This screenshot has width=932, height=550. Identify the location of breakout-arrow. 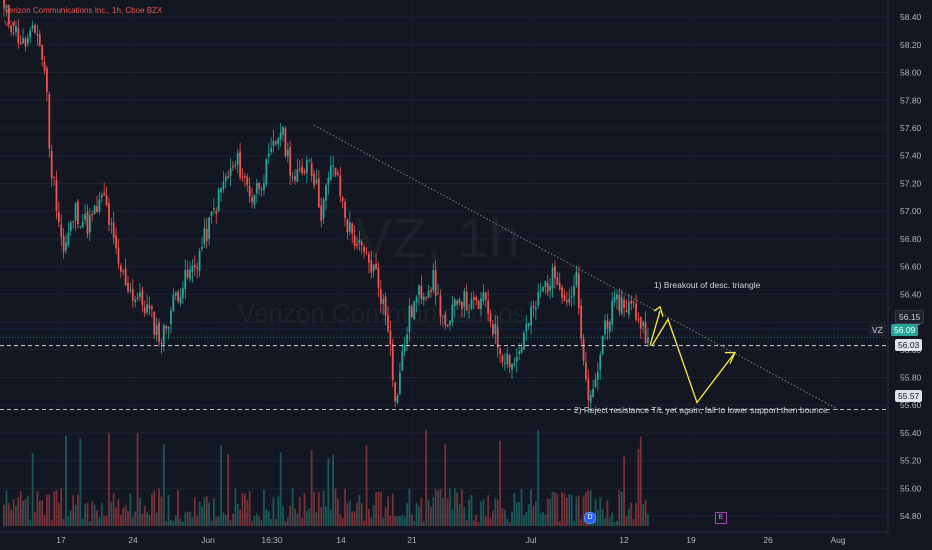
(655, 328).